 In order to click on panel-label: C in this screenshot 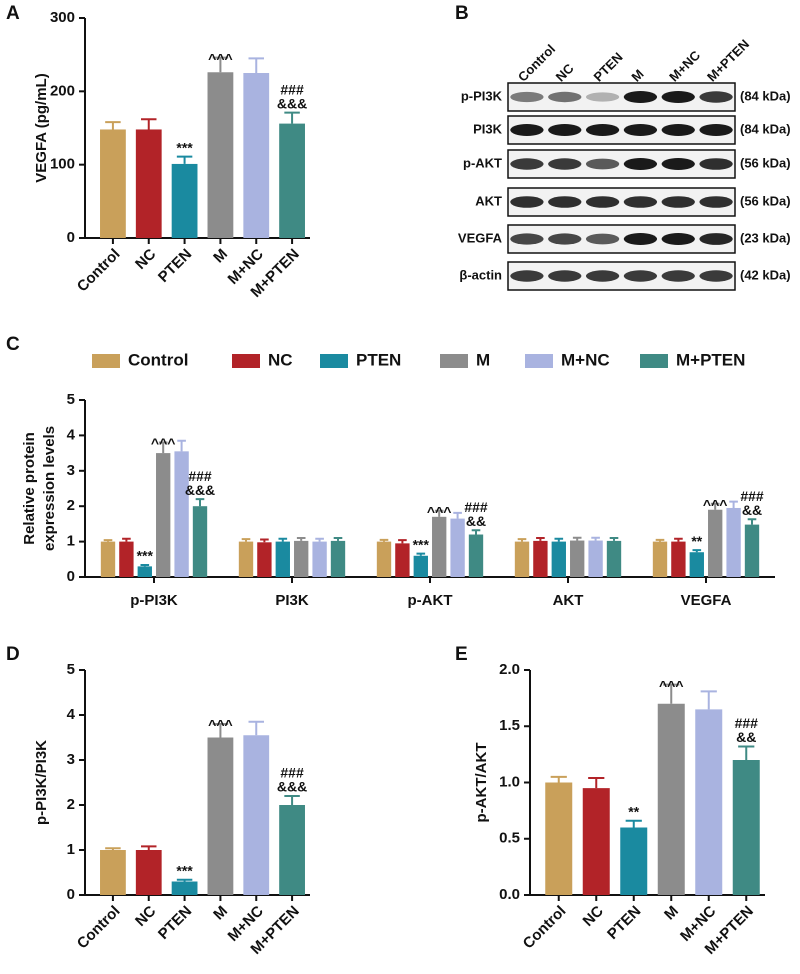, I will do `click(13, 344)`.